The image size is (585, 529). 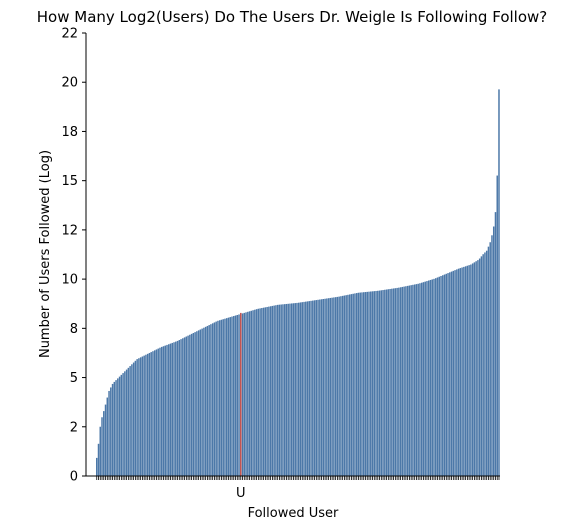 What do you see at coordinates (74, 378) in the screenshot?
I see `y-tick-label: 5` at bounding box center [74, 378].